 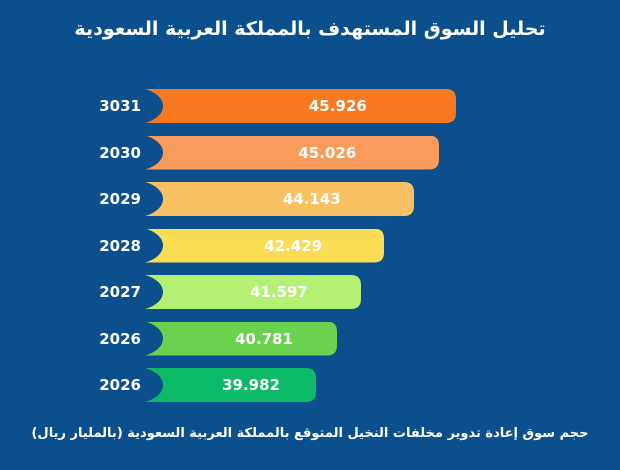 I want to click on bar-value-label: 45.026, so click(x=327, y=152).